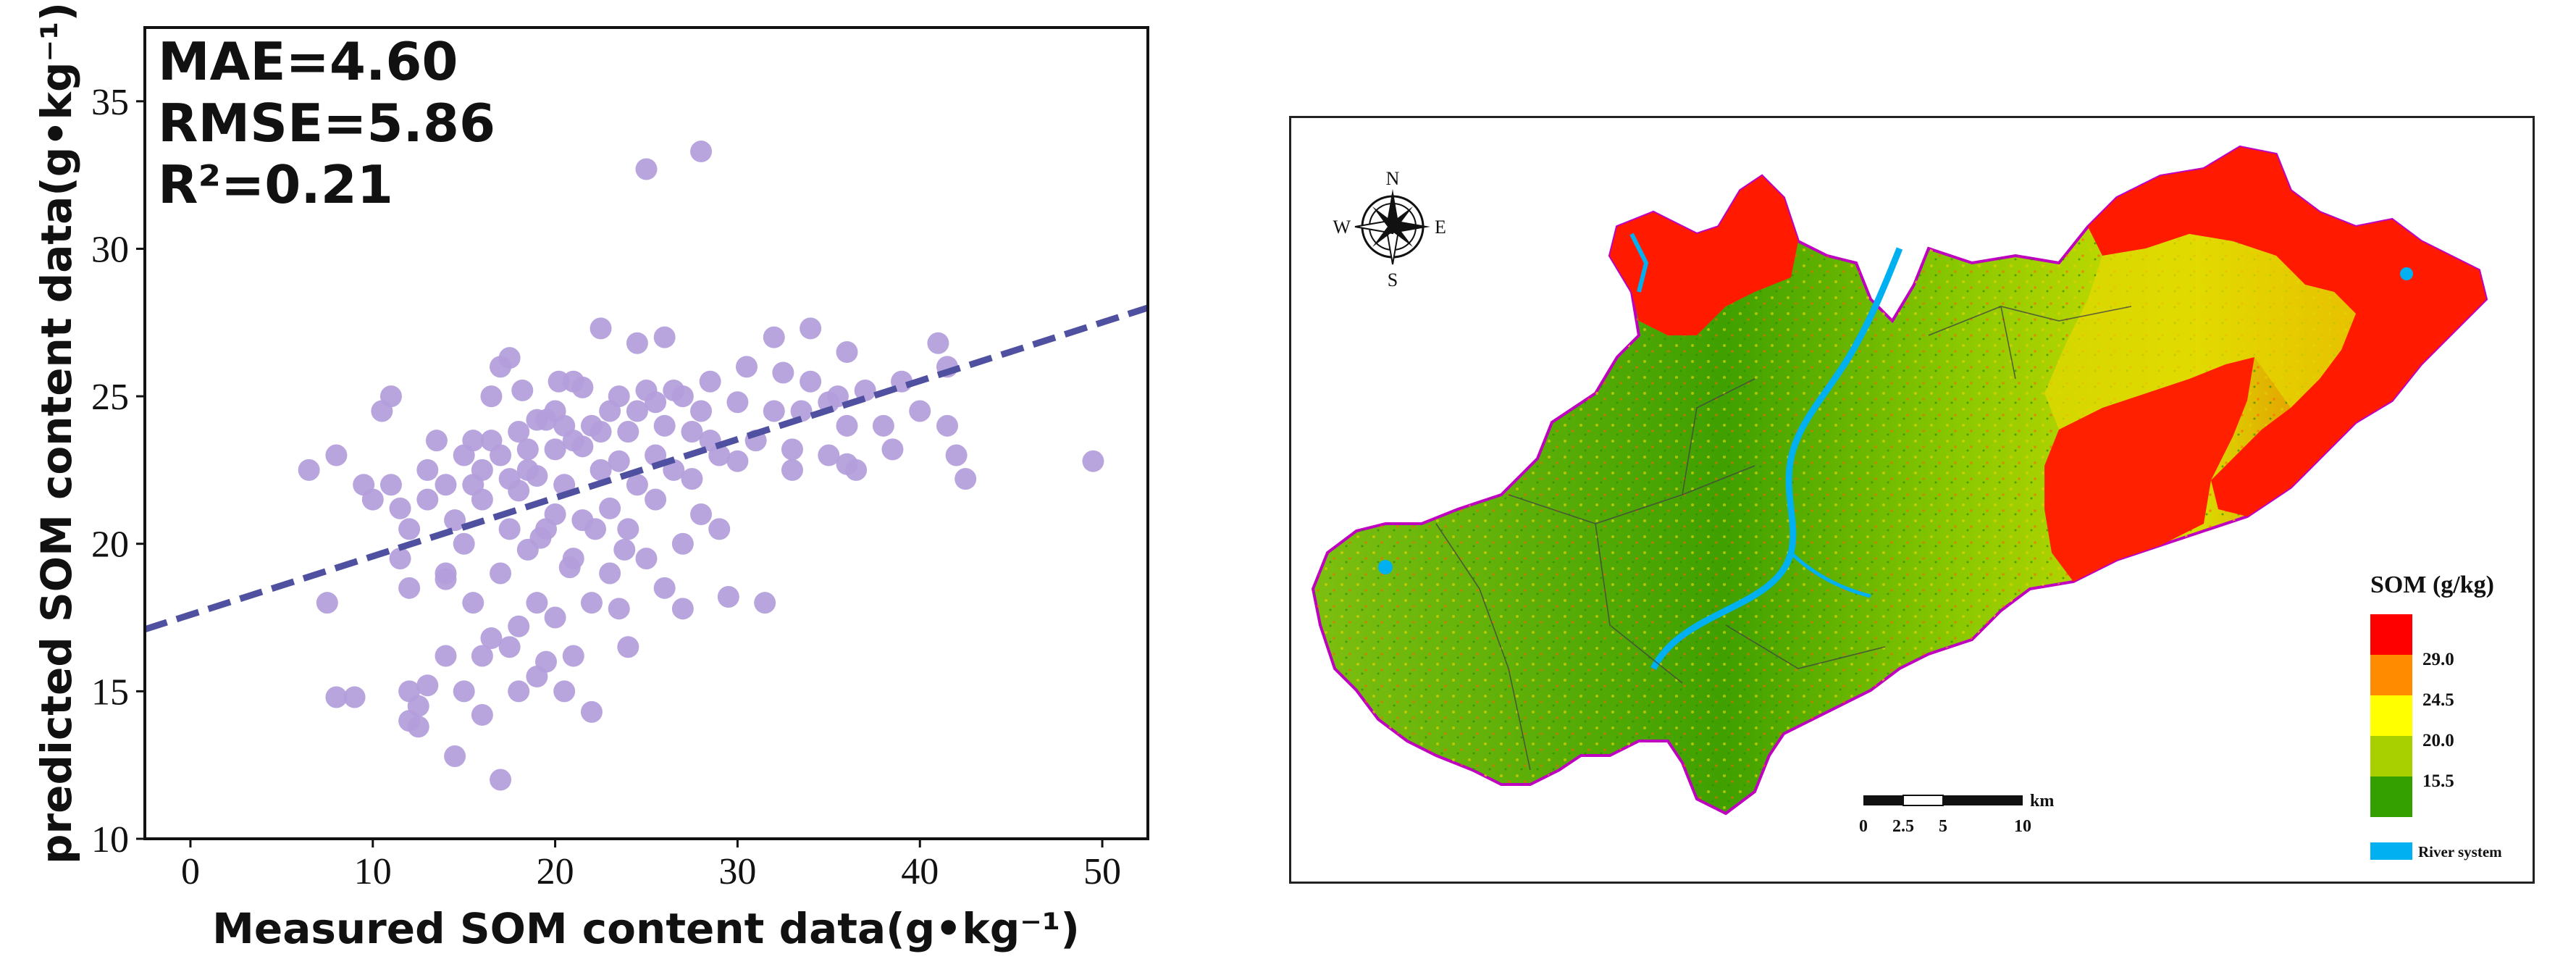 The image size is (2576, 967). Describe the element at coordinates (2438, 781) in the screenshot. I see `legend-break-label: 15.5` at that location.